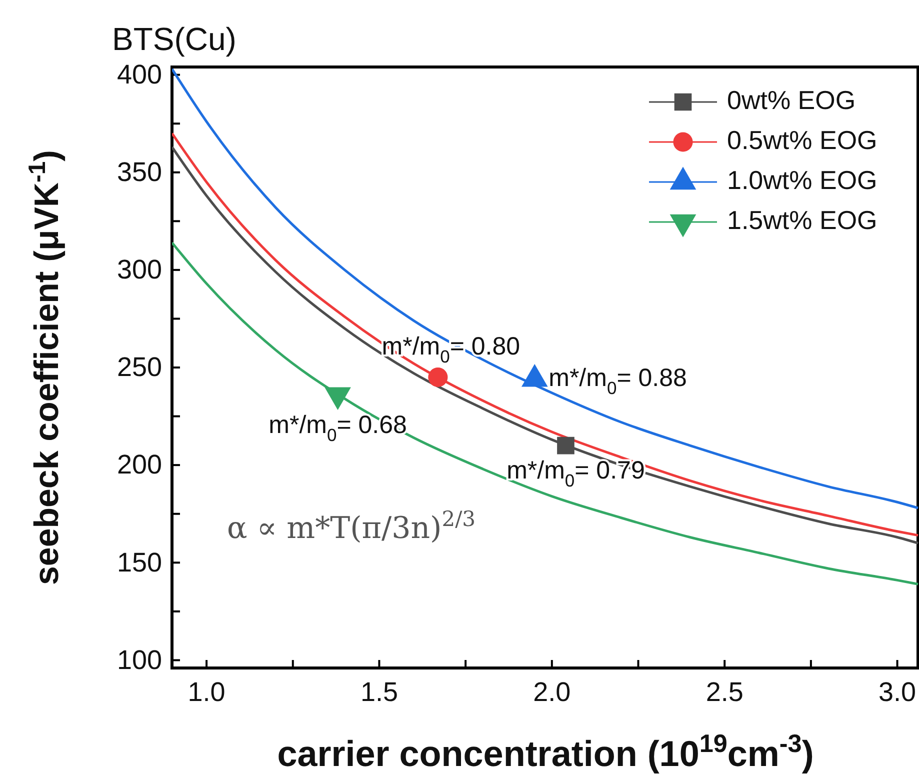 The width and height of the screenshot is (919, 780). What do you see at coordinates (174, 39) in the screenshot?
I see `chart-title: BTS(Cu)` at bounding box center [174, 39].